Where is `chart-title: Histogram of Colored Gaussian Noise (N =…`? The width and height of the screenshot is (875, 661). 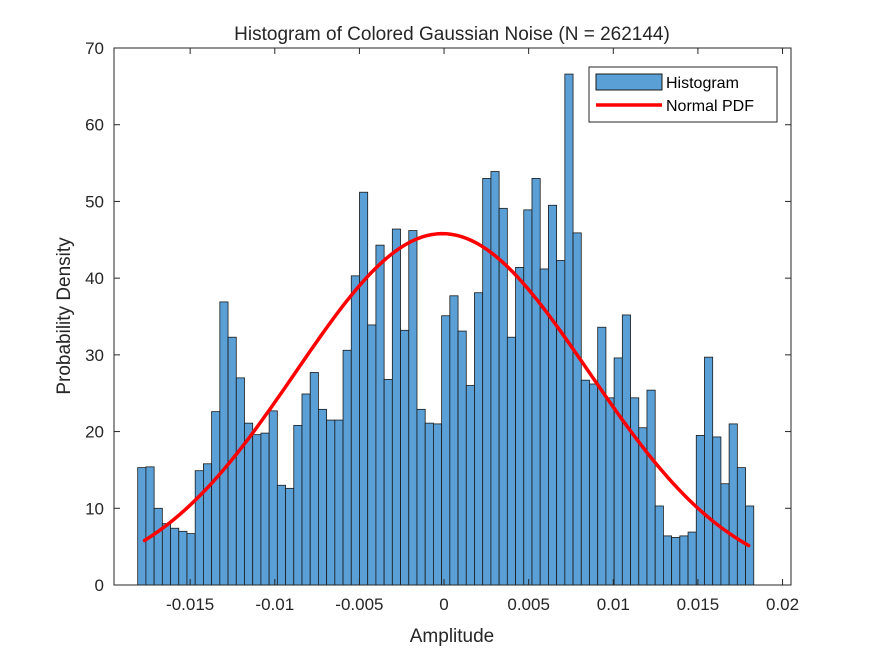
chart-title: Histogram of Colored Gaussian Noise (N =… is located at coordinates (452, 34).